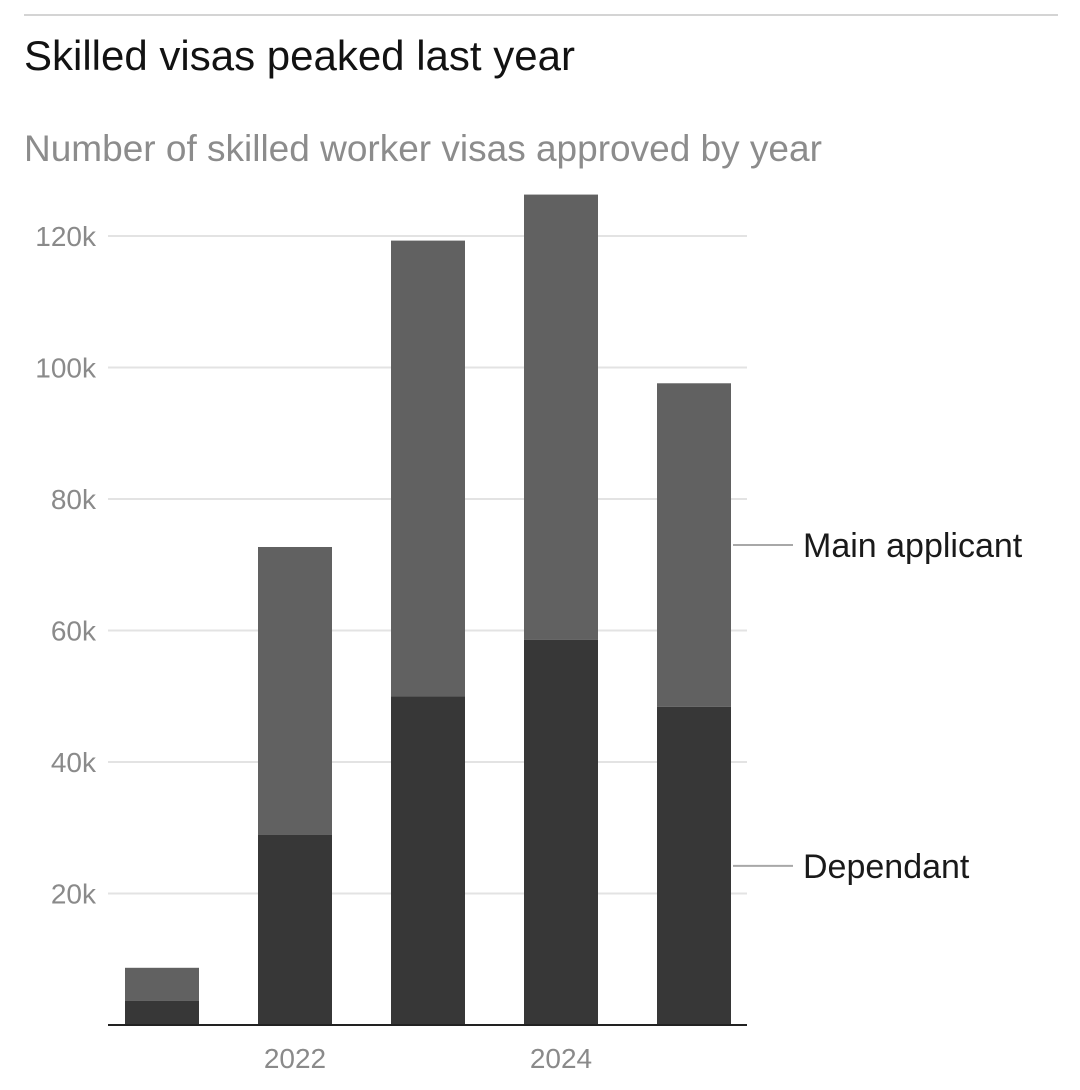  Describe the element at coordinates (886, 867) in the screenshot. I see `legend-label-dependant: Dependant` at that location.